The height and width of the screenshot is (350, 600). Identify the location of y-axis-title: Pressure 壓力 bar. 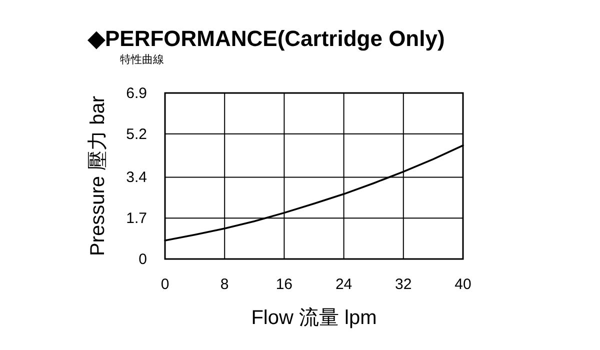
(98, 176).